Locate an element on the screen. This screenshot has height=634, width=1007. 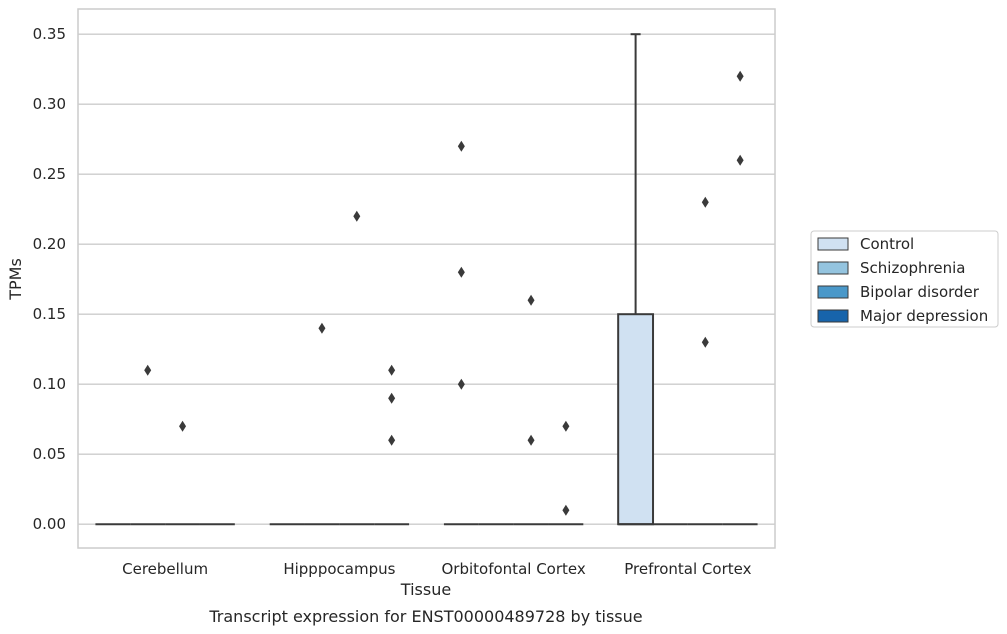
legend-frame is located at coordinates (904, 279).